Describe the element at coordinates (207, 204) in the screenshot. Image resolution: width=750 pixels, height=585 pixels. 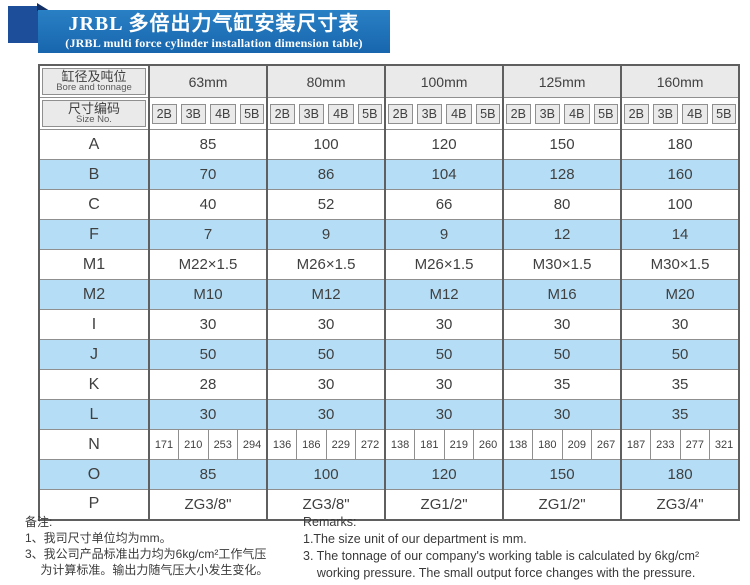
I see `dim-cell: 40` at that location.